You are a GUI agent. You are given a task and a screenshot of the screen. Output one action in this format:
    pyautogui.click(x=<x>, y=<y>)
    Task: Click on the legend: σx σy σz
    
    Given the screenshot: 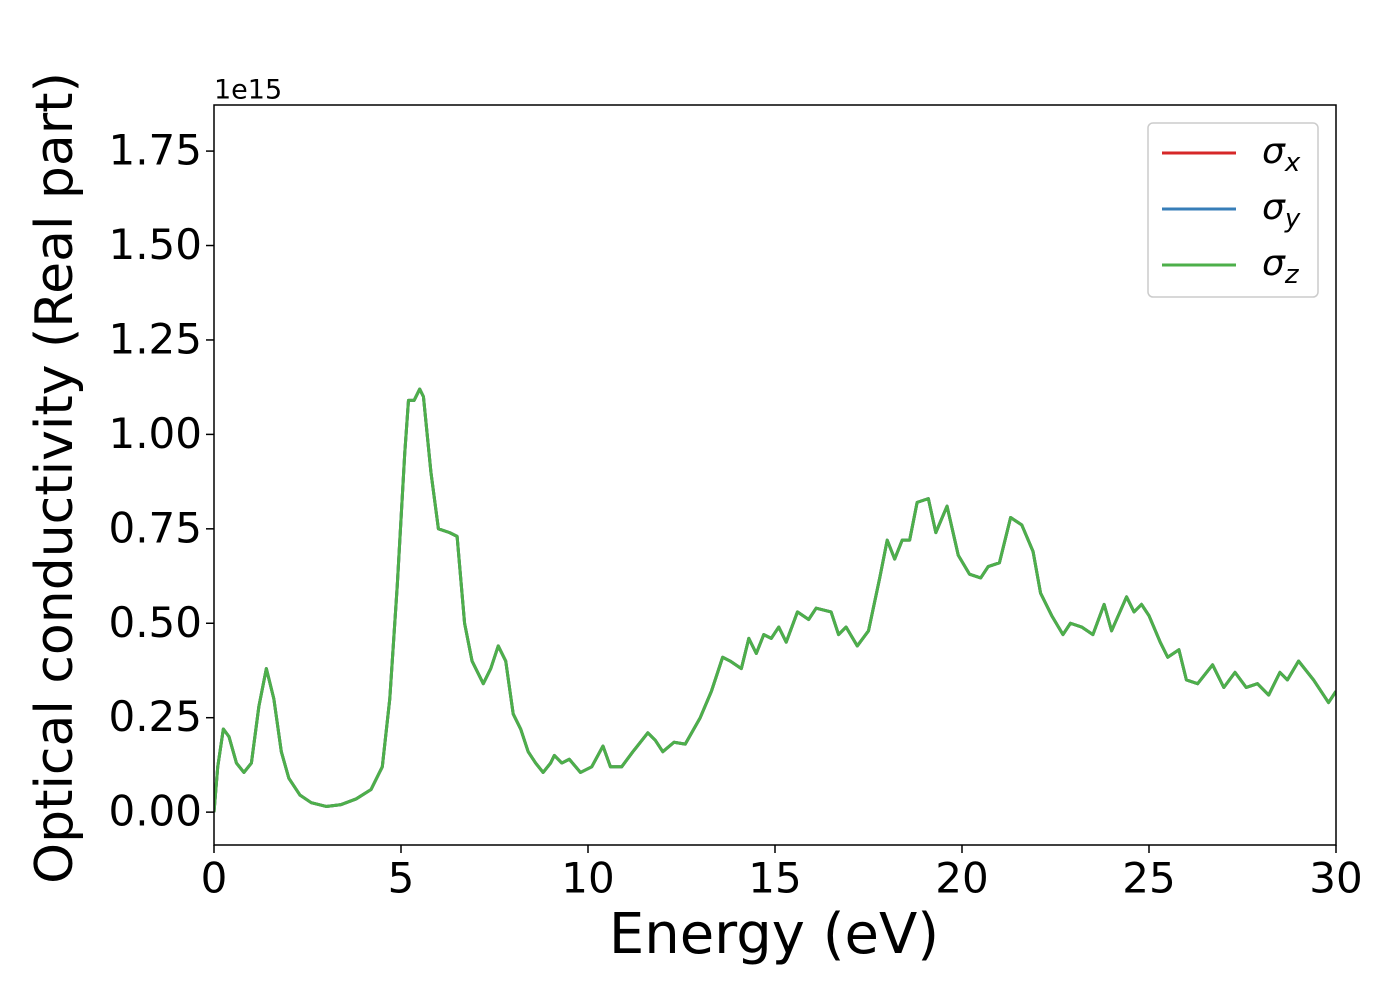 What is the action you would take?
    pyautogui.click(x=1233, y=210)
    